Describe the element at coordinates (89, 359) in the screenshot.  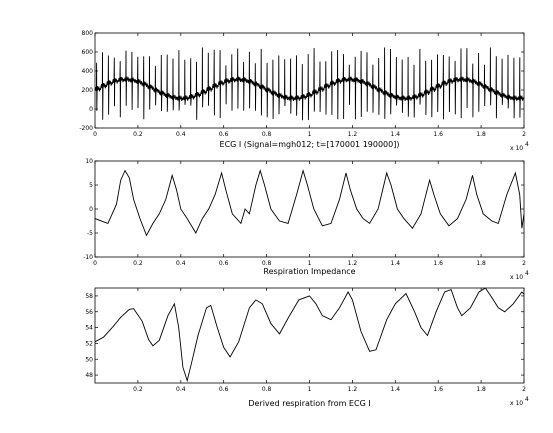
I see `y-tick-label: 50` at that location.